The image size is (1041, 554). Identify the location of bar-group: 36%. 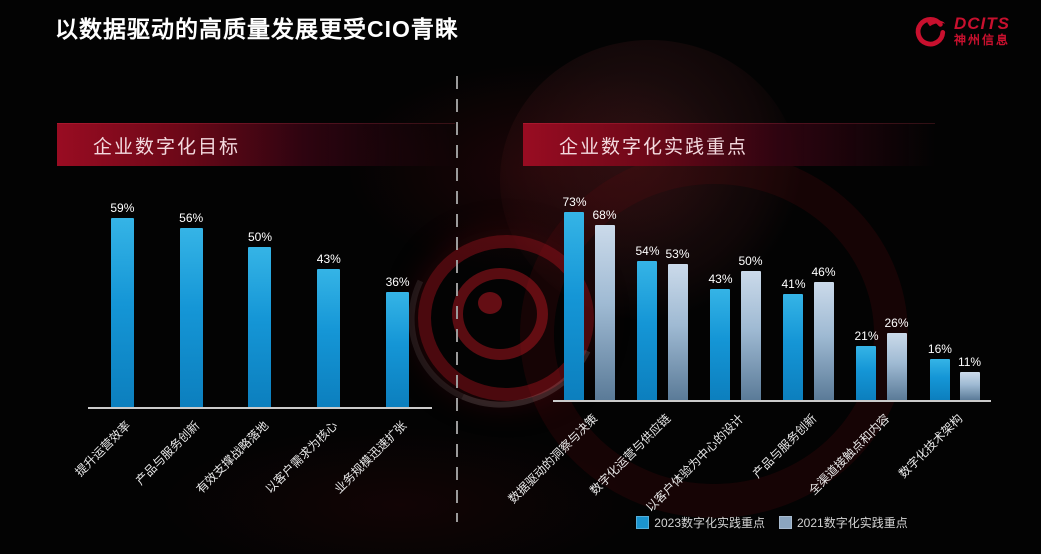
(397, 299).